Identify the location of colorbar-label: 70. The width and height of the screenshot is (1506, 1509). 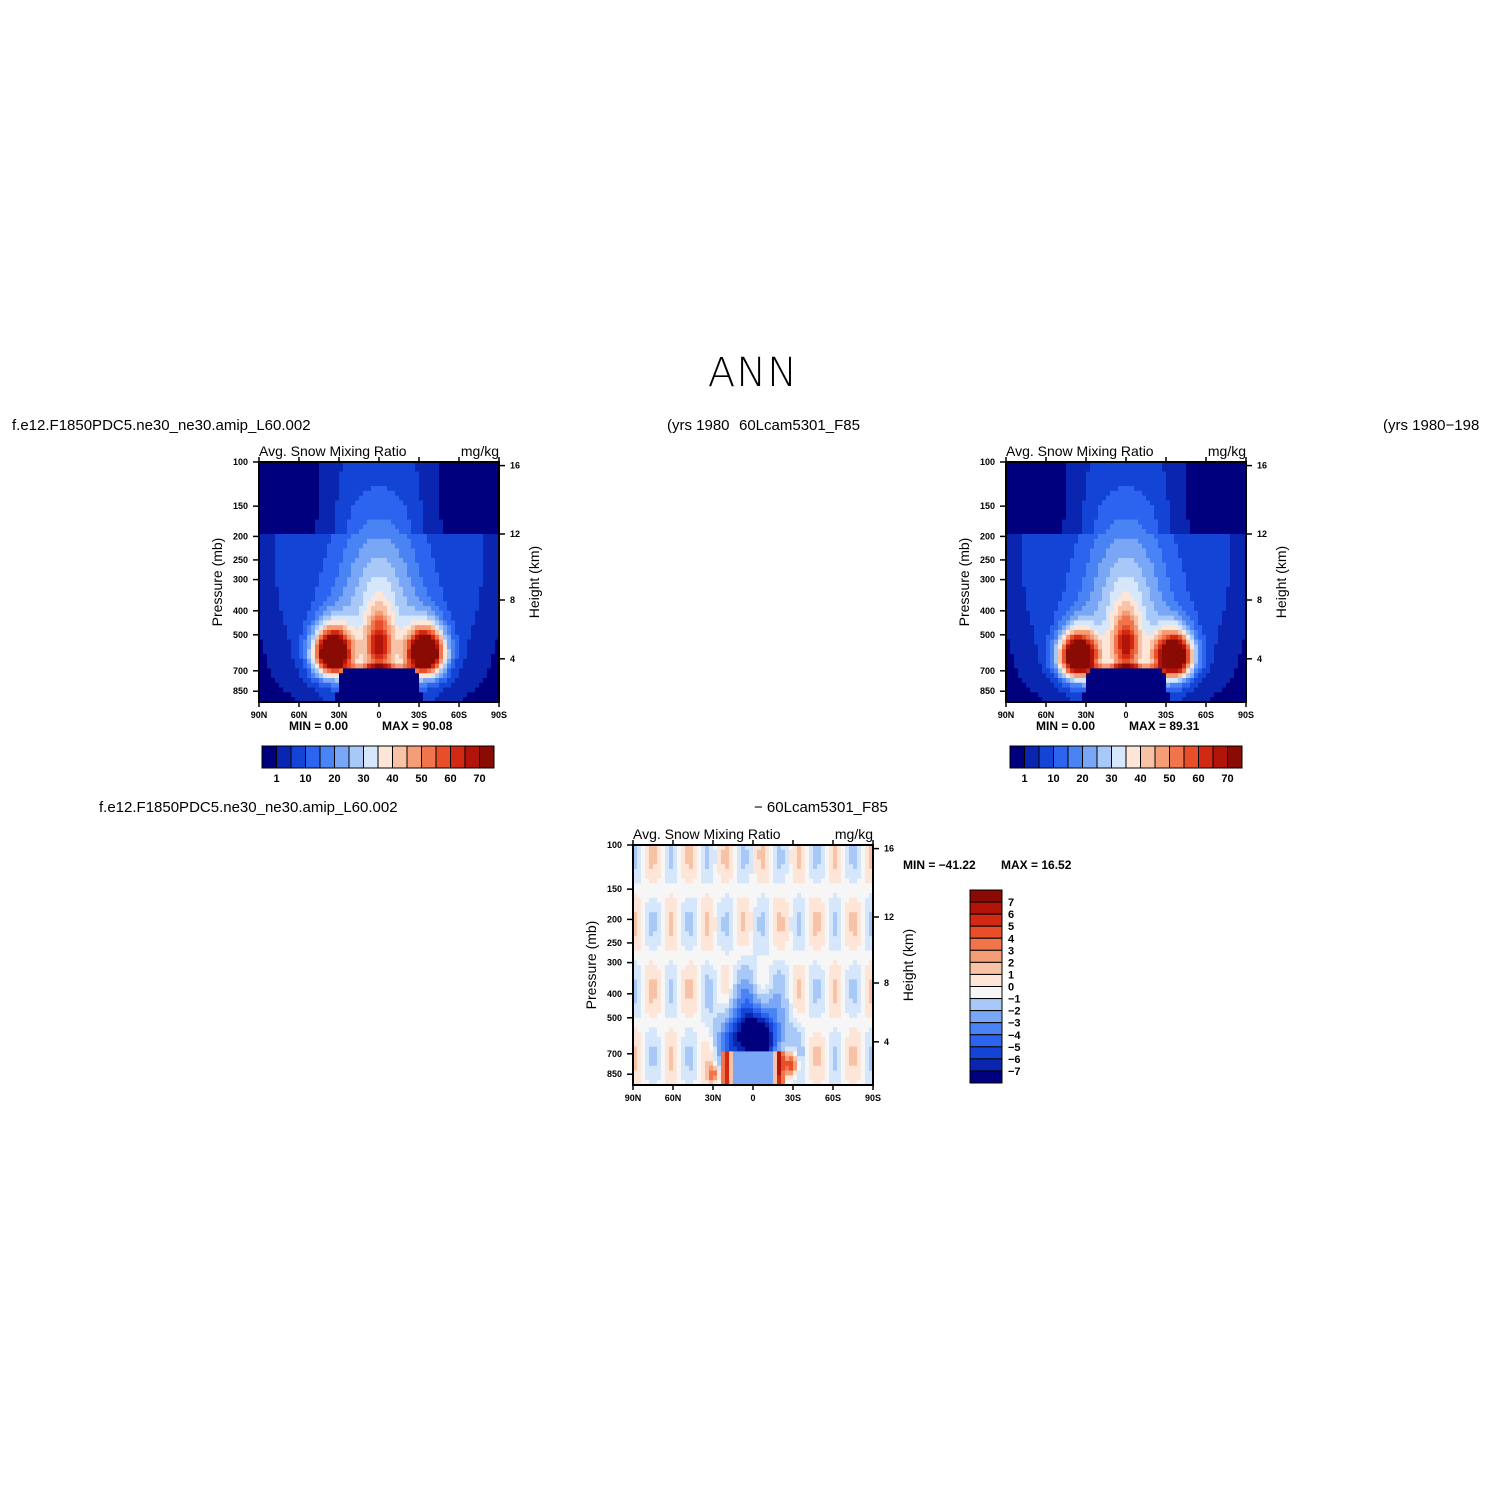
(479, 779).